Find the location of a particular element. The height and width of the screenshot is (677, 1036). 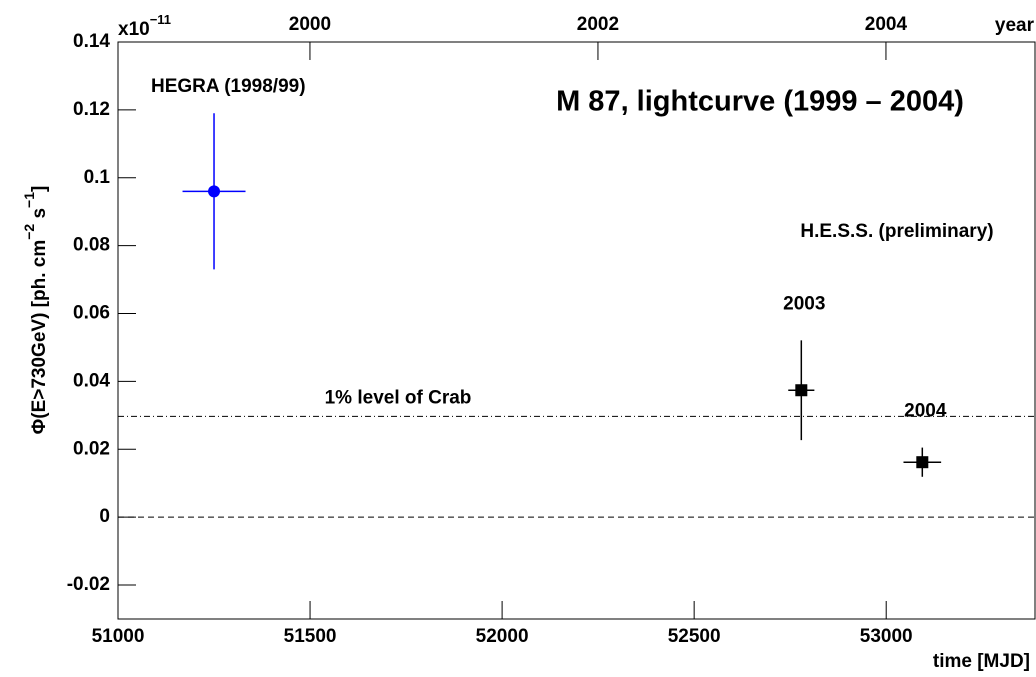

x2-tick-label: 2002 is located at coordinates (598, 24).